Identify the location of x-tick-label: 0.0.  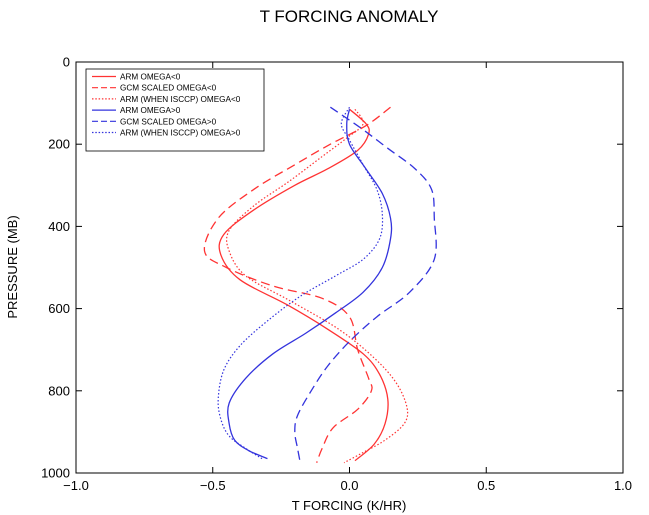
(349, 485).